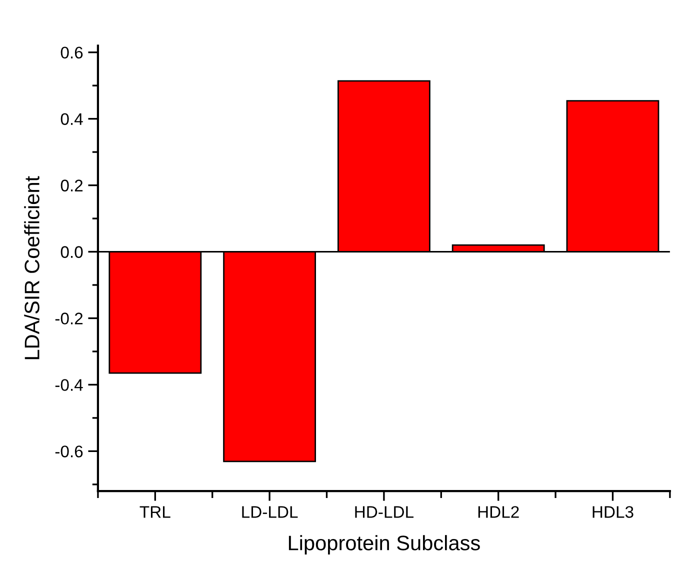 This screenshot has width=685, height=571. I want to click on y-tick-label: 0.2, so click(71, 186).